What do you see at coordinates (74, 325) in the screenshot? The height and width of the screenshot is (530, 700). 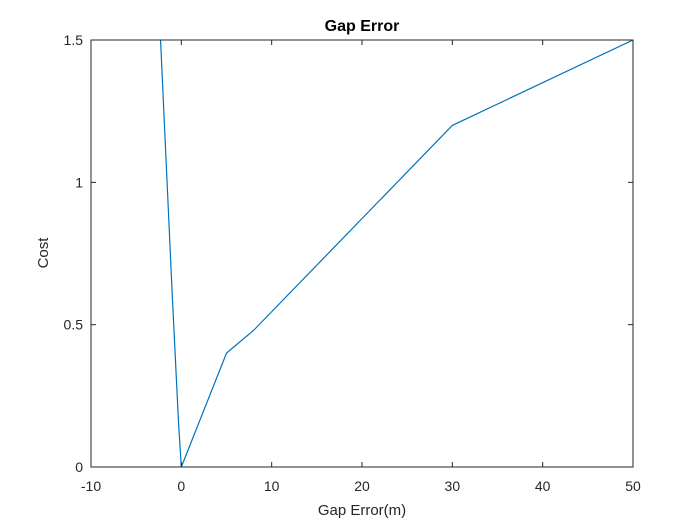 I see `y-tick-label: 0.5` at bounding box center [74, 325].